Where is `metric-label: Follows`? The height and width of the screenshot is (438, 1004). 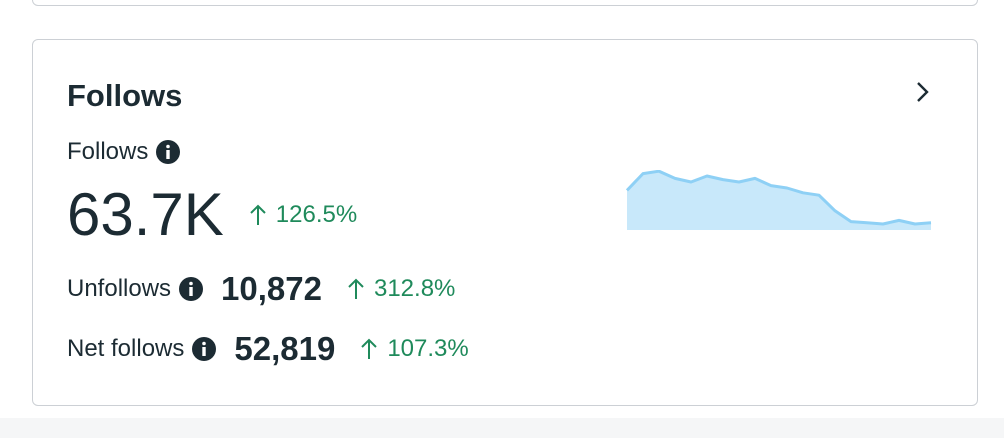
metric-label: Follows is located at coordinates (108, 151).